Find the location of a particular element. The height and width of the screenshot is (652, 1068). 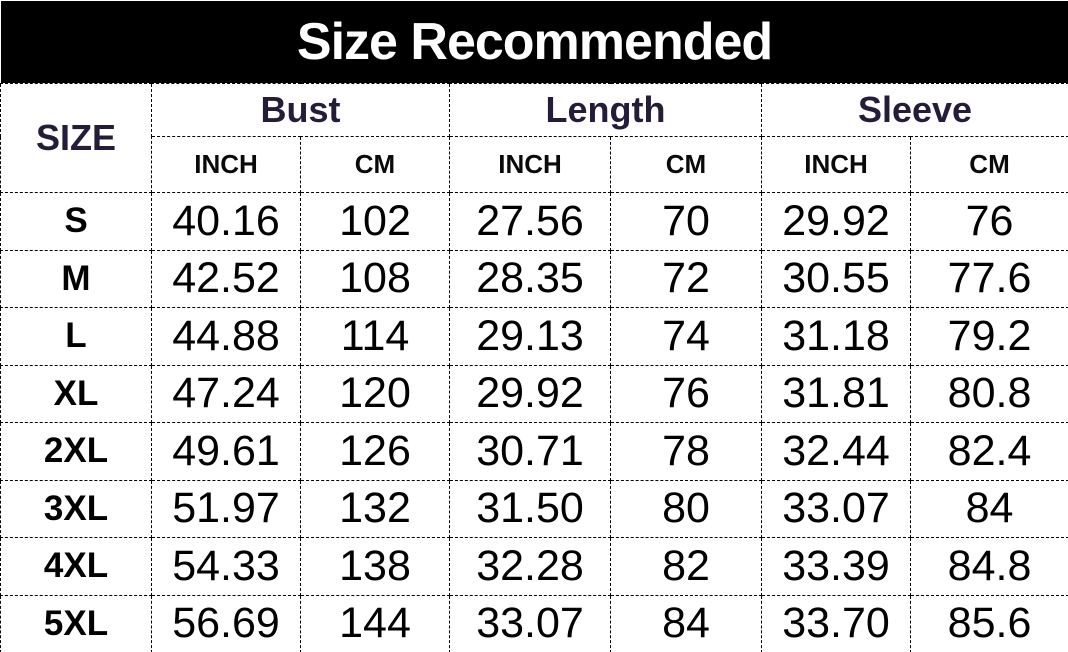

unit-header-bust-inch: INCH is located at coordinates (226, 164).